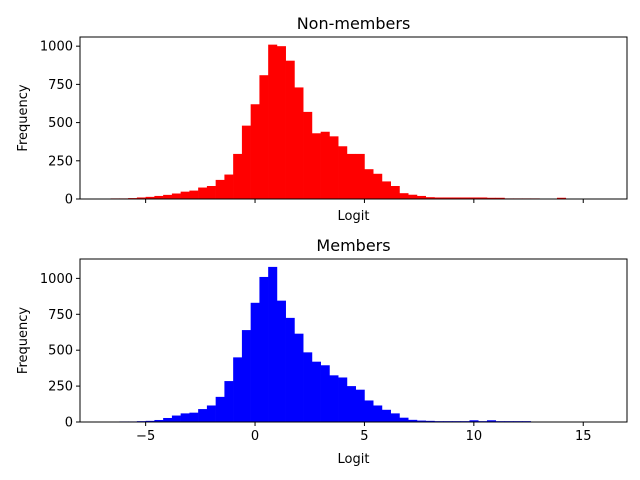 This screenshot has height=480, width=640. Describe the element at coordinates (364, 436) in the screenshot. I see `x-tick-label: 5` at that location.